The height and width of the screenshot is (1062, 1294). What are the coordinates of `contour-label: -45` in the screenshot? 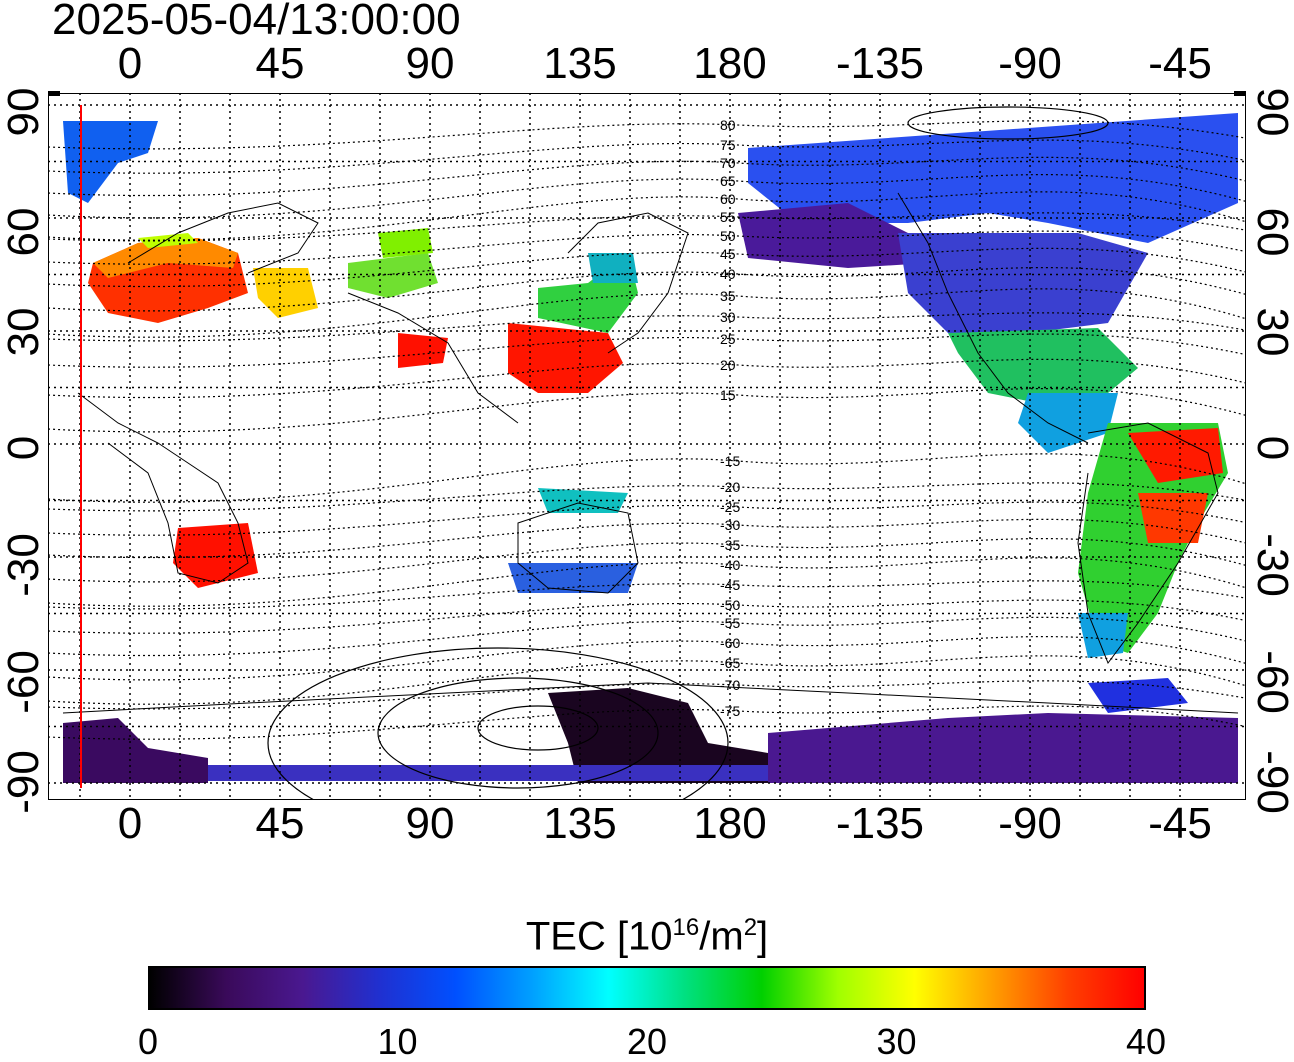 It's located at (730, 585).